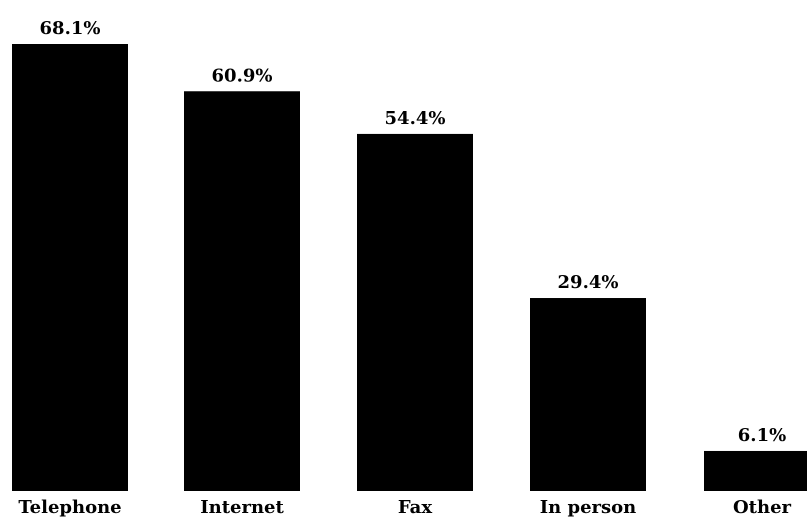 Image resolution: width=807 pixels, height=522 pixels. What do you see at coordinates (588, 507) in the screenshot?
I see `category-label-in-person: In person` at bounding box center [588, 507].